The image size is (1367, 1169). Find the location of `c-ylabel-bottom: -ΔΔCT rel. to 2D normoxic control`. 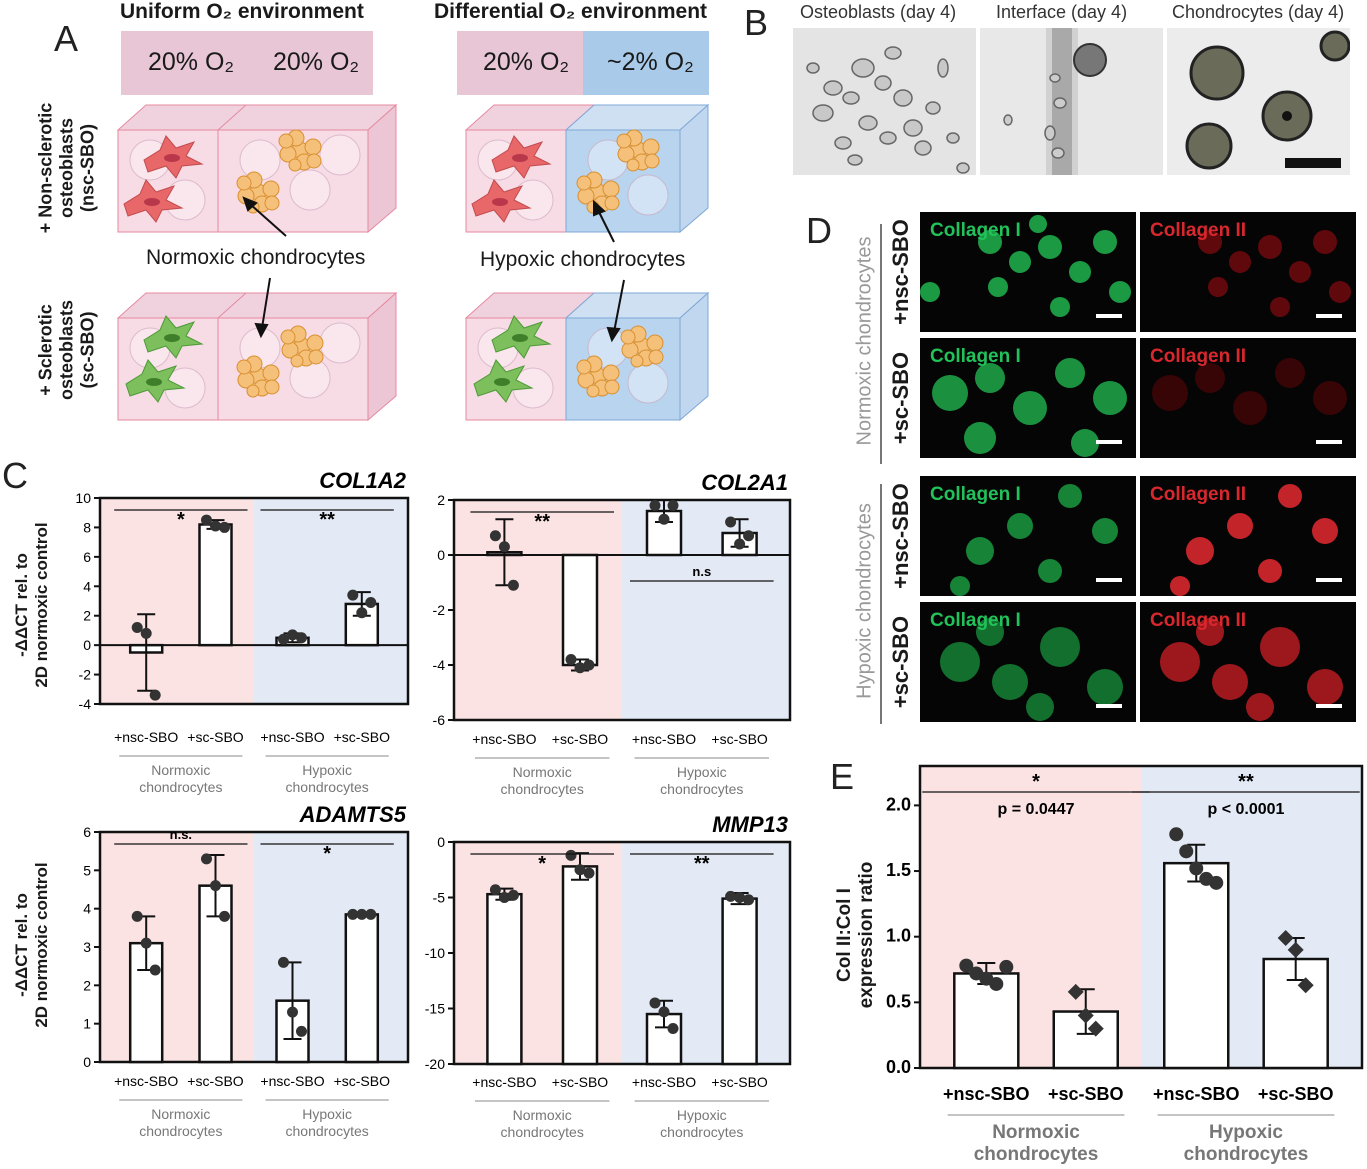

c-ylabel-bottom: -ΔΔCT rel. to 2D normoxic control is located at coordinates (31, 945).